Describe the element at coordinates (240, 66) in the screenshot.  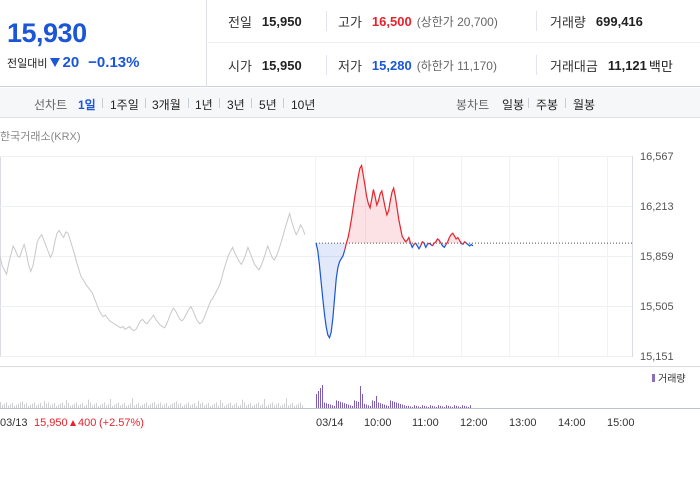
I see `open-label: 시가` at that location.